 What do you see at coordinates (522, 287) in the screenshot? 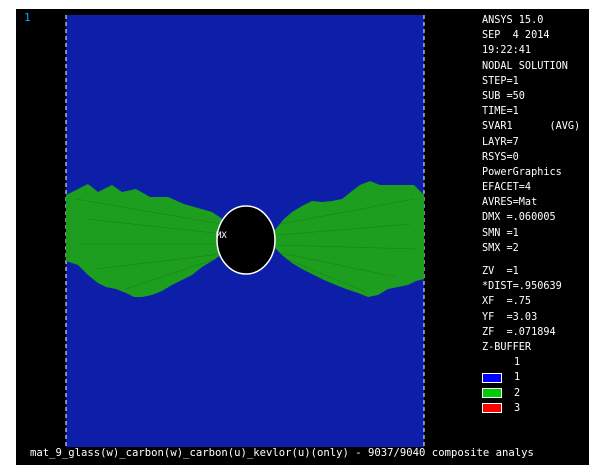
I see `view-line: *DIST=.950639` at bounding box center [522, 287].